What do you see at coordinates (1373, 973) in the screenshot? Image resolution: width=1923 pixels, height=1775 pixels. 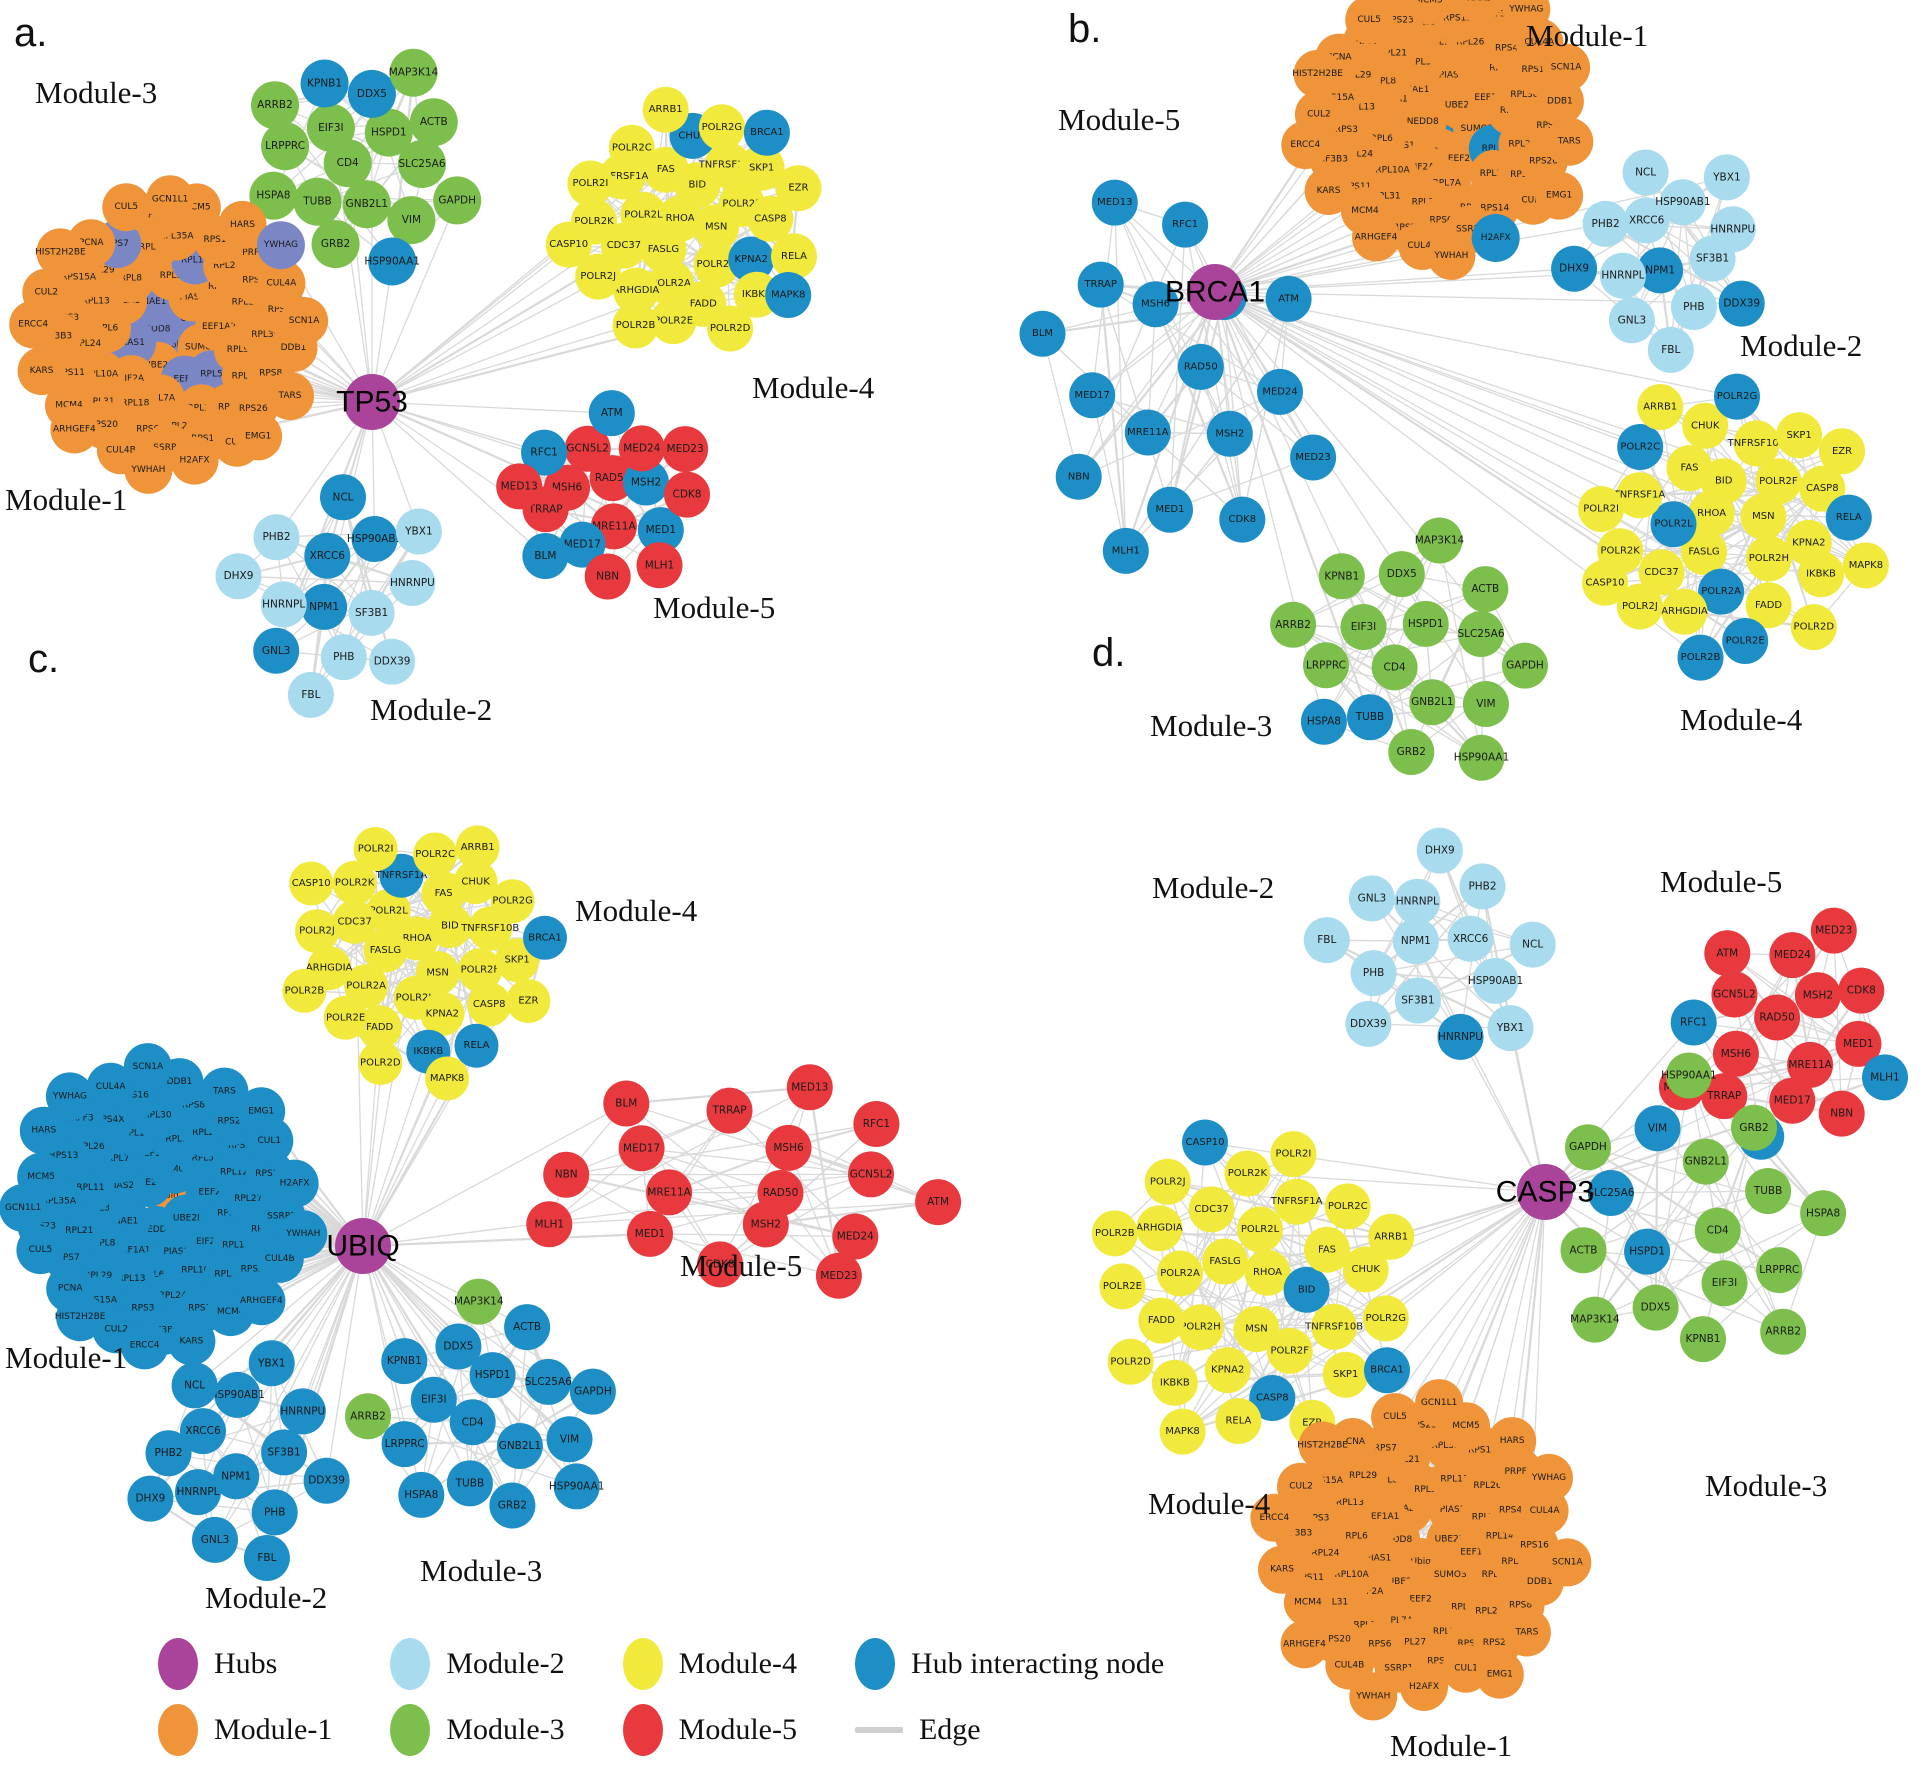 I see `node-PHB` at bounding box center [1373, 973].